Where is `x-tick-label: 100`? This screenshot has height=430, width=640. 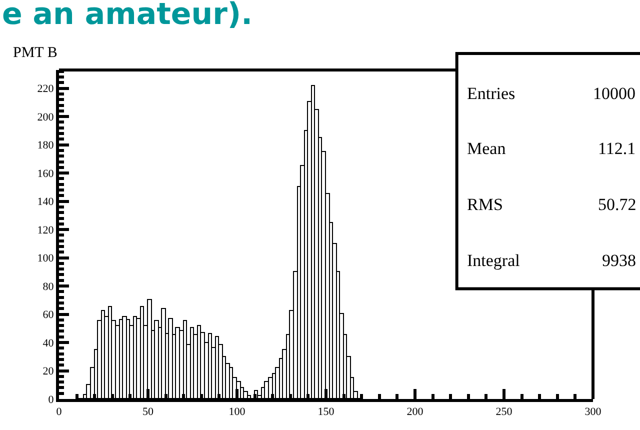 x-tick-label: 100 is located at coordinates (237, 412).